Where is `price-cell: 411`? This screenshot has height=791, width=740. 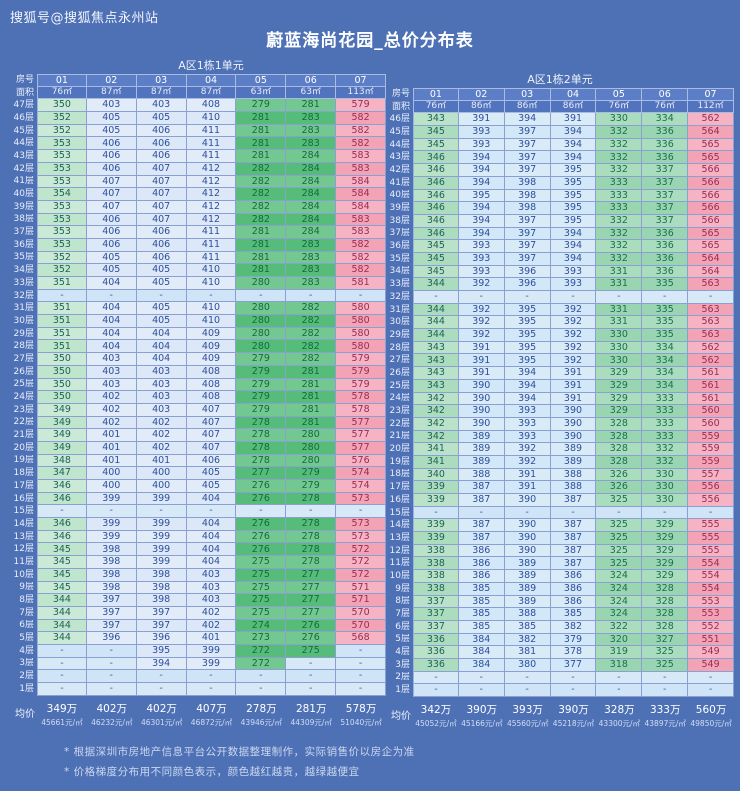
price-cell: 411 is located at coordinates (211, 258).